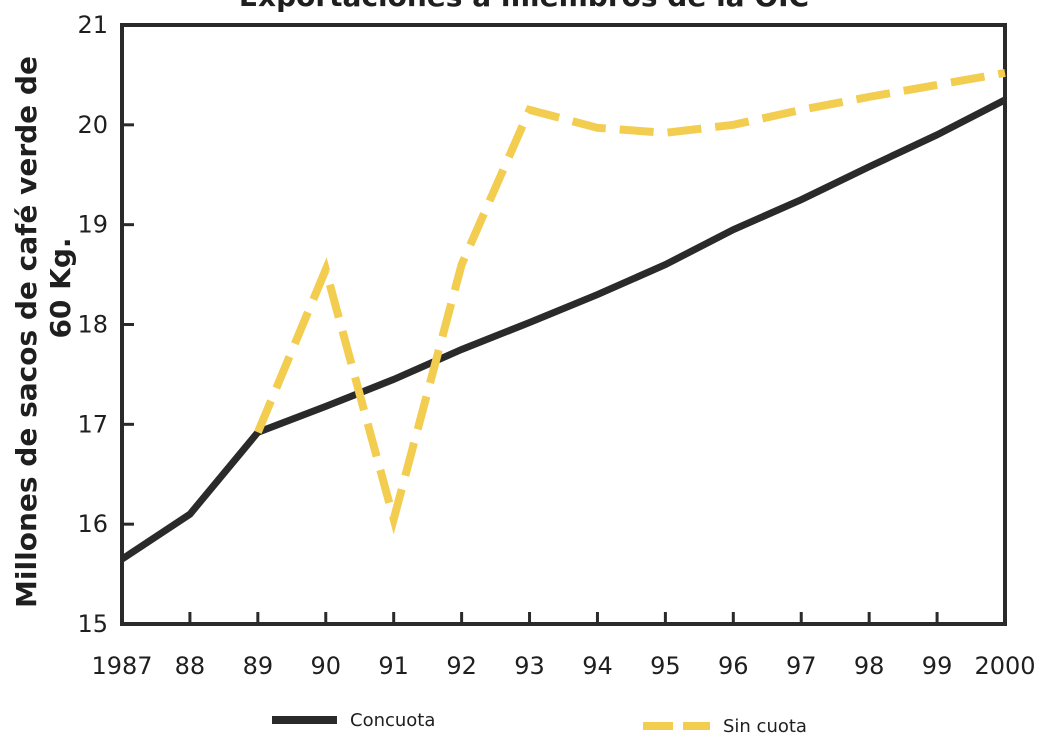  What do you see at coordinates (393, 666) in the screenshot?
I see `x-tick-label: 91` at bounding box center [393, 666].